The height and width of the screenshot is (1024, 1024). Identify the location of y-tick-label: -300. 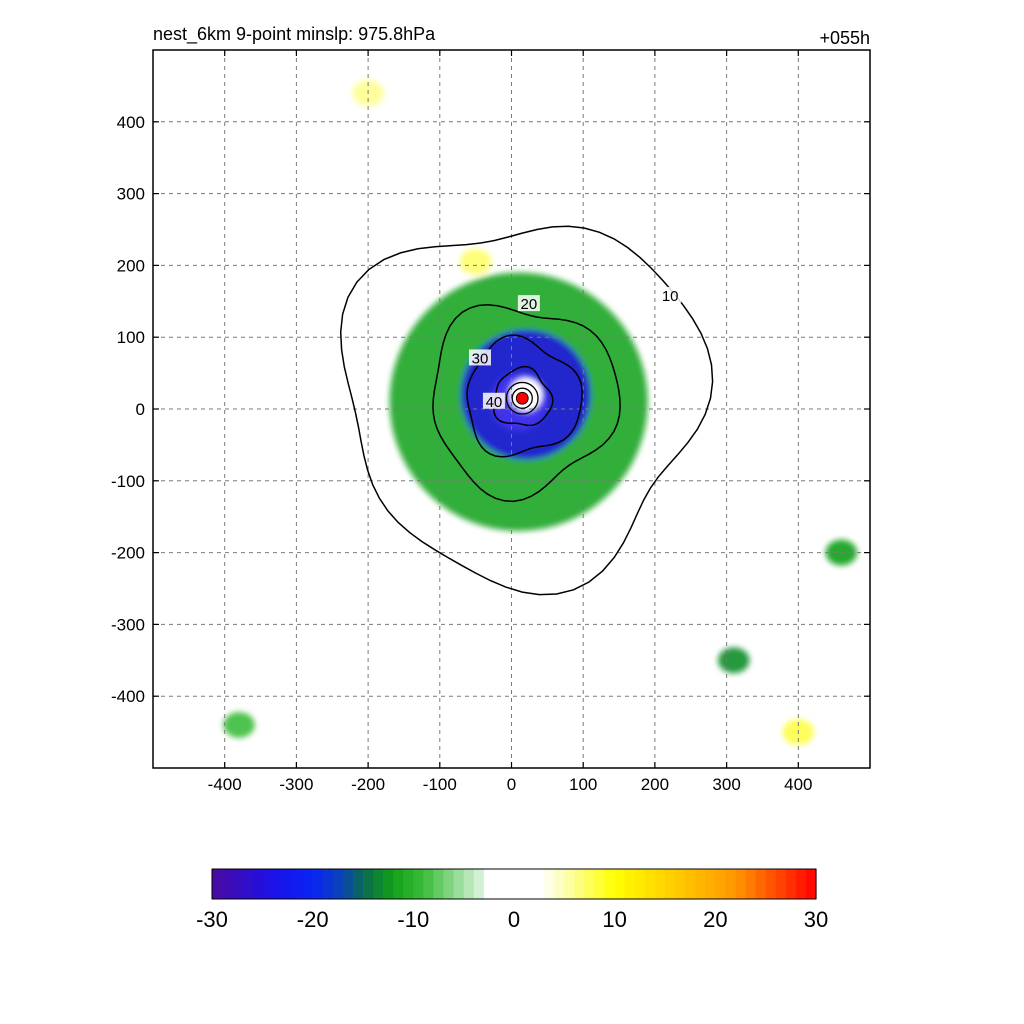
(128, 624).